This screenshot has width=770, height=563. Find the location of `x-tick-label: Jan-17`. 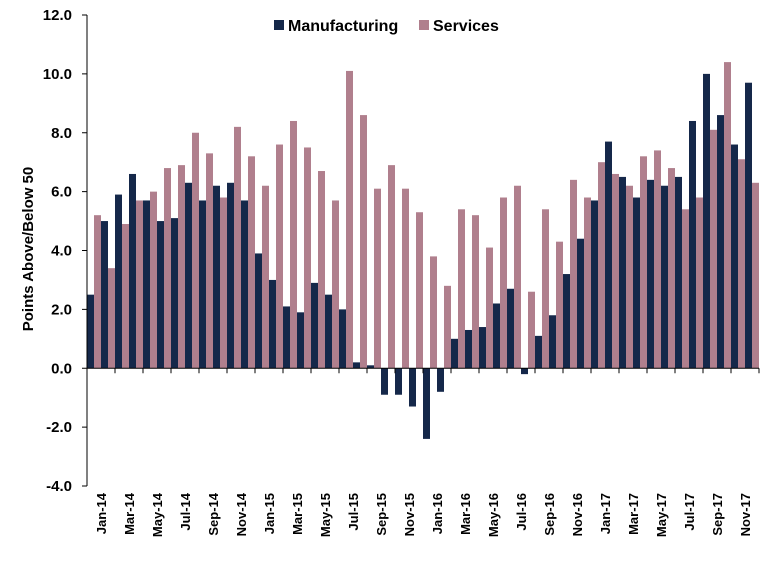

x-tick-label: Jan-17 is located at coordinates (605, 513).